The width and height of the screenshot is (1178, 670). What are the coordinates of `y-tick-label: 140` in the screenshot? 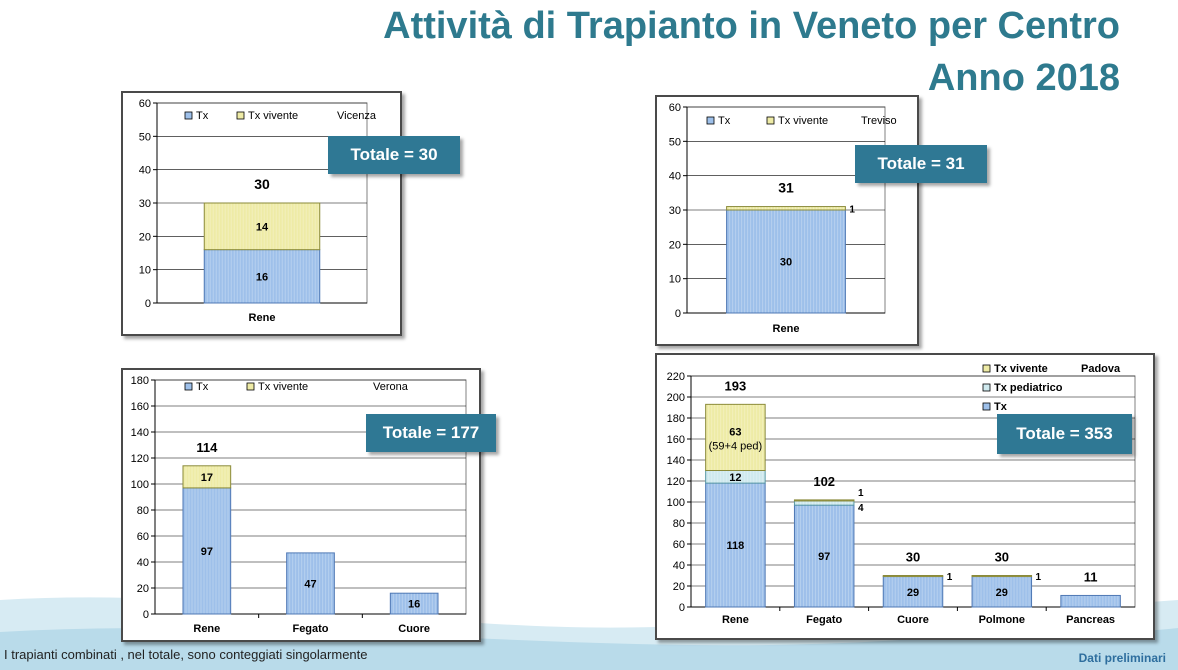 It's located at (676, 461).